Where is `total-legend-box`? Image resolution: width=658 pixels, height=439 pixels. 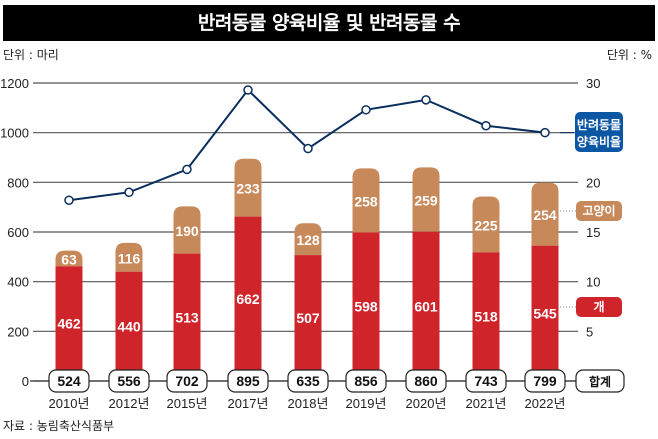 total-legend-box is located at coordinates (600, 381).